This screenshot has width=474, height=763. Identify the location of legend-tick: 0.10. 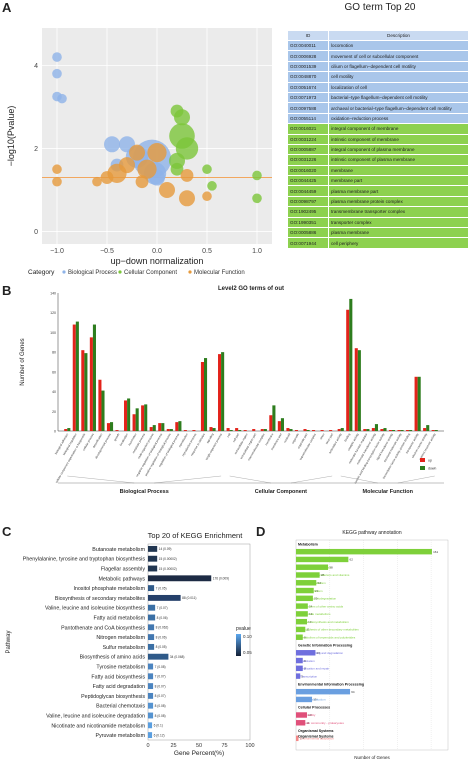
(247, 636).